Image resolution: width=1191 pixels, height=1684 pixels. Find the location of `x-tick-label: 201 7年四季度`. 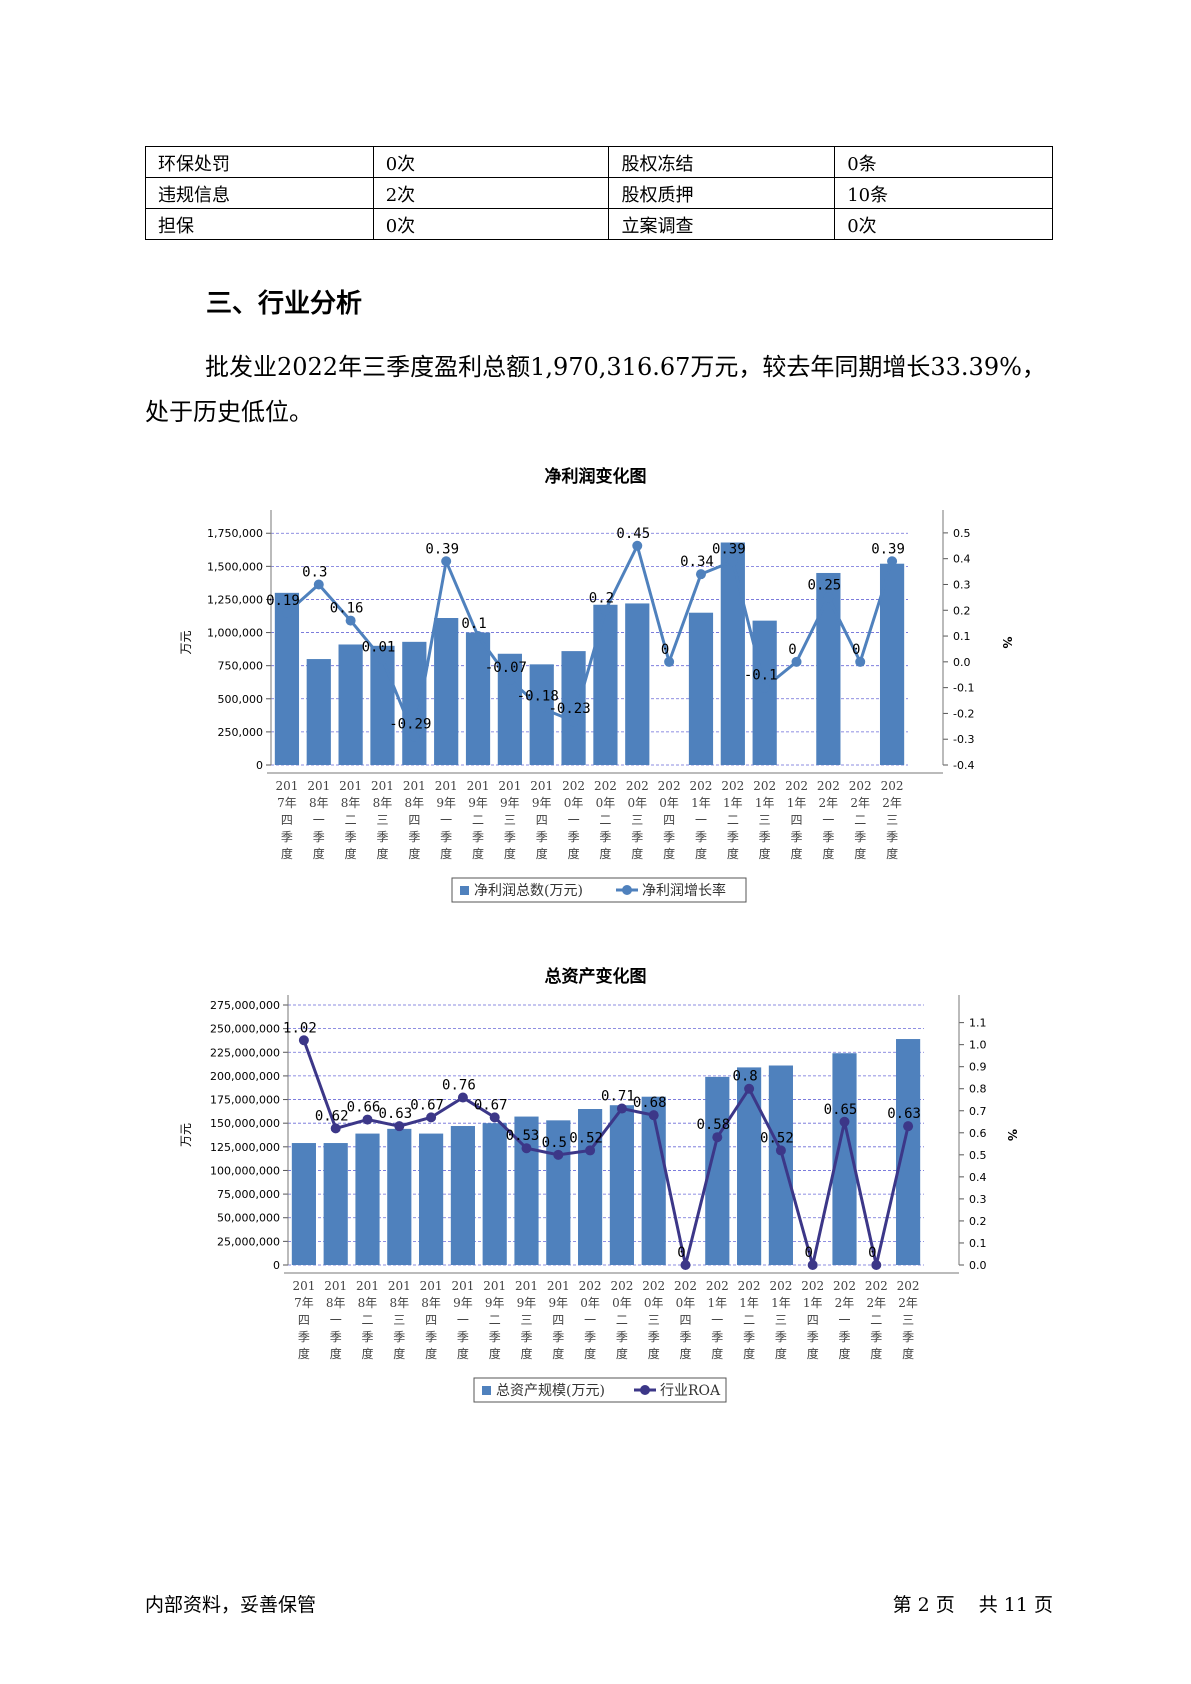

x-tick-label: 201 7年四季度 is located at coordinates (303, 1320).